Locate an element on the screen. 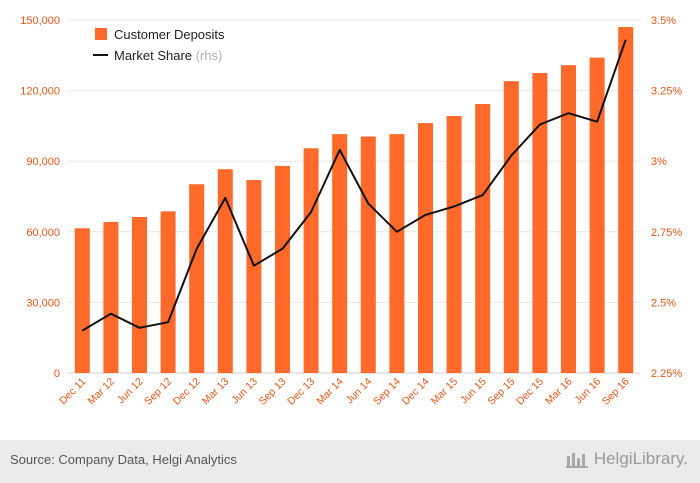  library-icon is located at coordinates (576, 460).